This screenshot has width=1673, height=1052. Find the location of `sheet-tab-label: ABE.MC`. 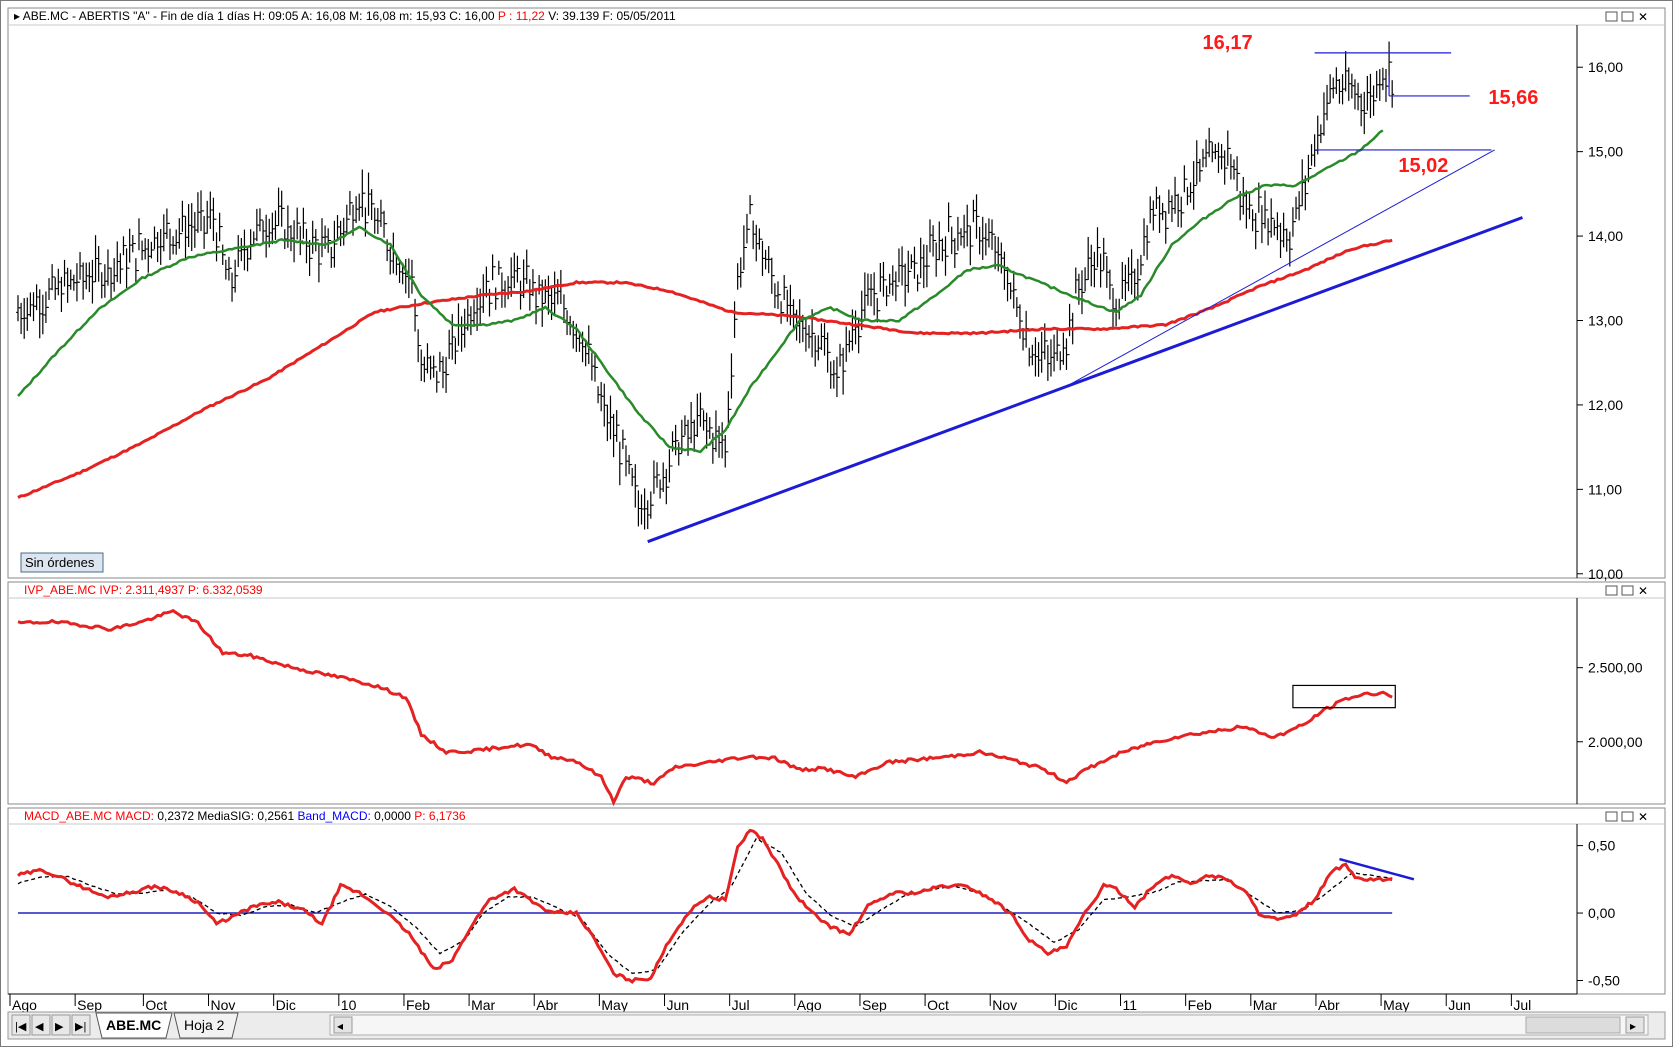

sheet-tab-label: ABE.MC is located at coordinates (133, 1025).